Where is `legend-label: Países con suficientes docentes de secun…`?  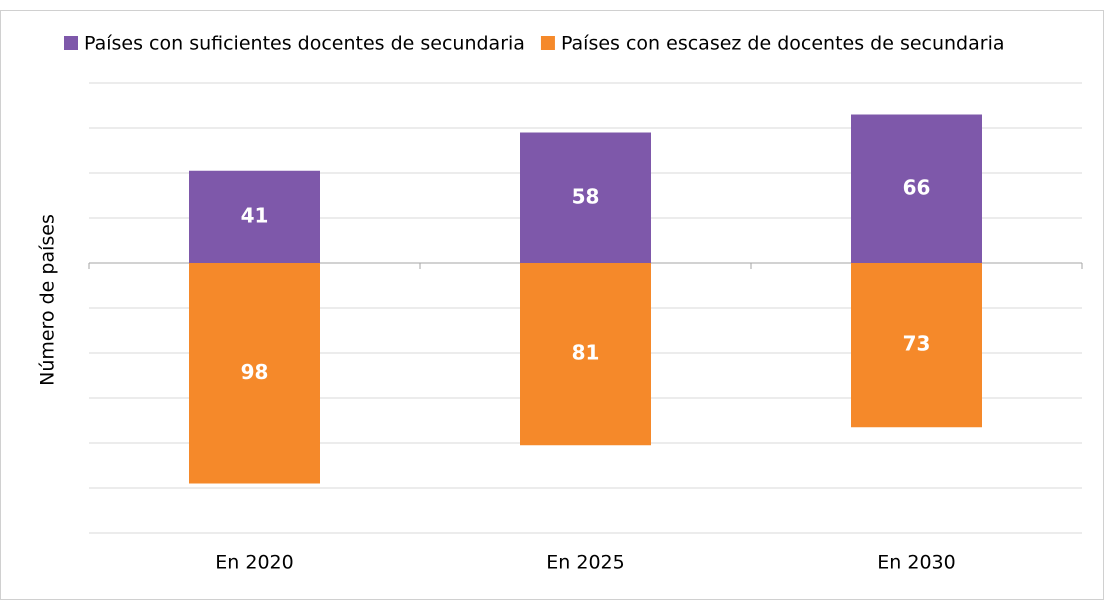 legend-label: Países con suficientes docentes de secun… is located at coordinates (304, 44).